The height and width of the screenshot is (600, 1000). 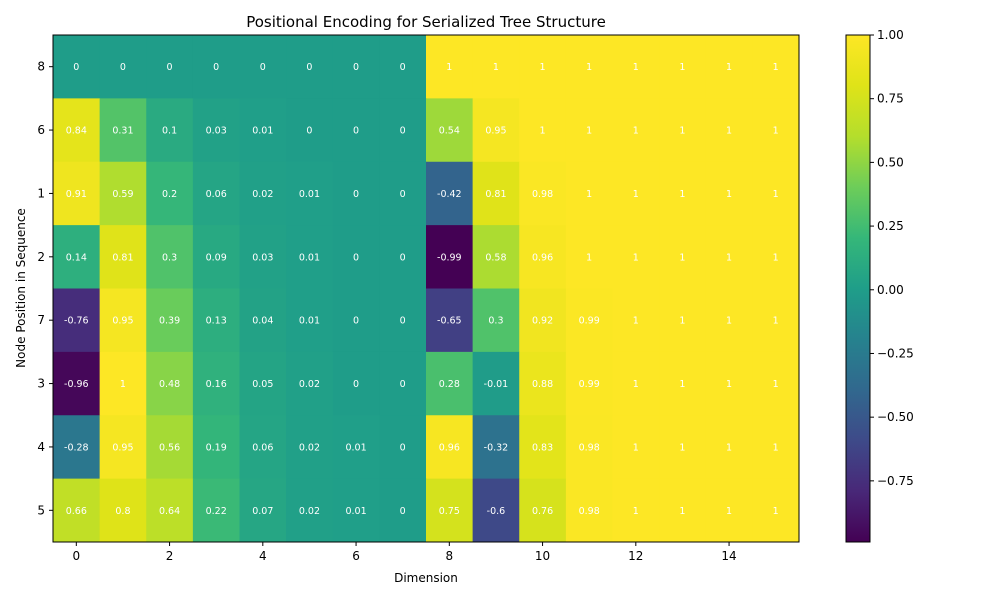 I want to click on cell-value-label: 0.54, so click(x=449, y=131).